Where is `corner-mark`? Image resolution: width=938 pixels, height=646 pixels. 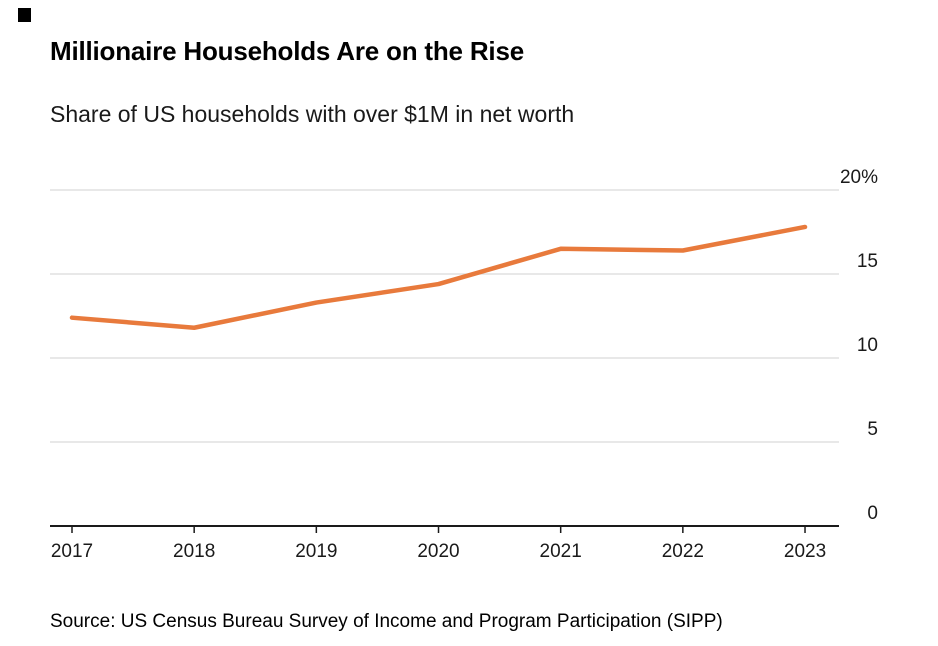 corner-mark is located at coordinates (24, 15).